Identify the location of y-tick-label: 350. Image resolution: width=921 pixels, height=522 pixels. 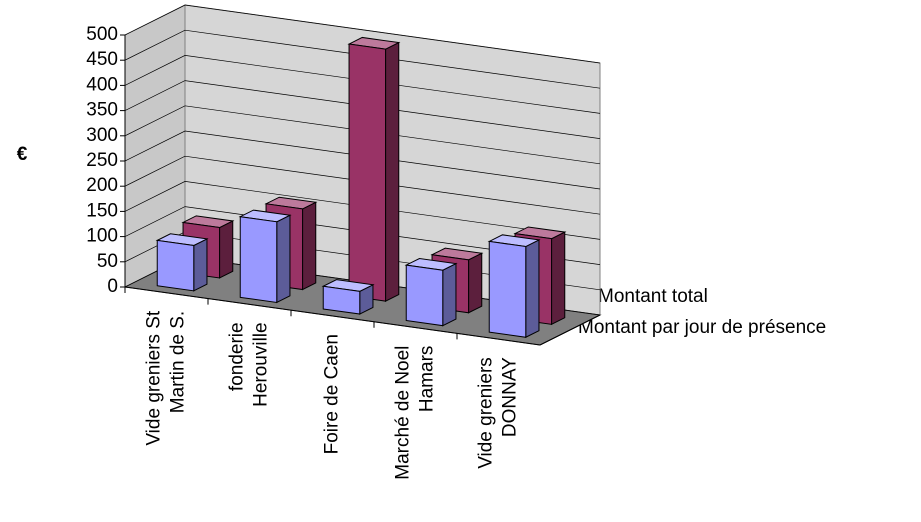
(102, 110).